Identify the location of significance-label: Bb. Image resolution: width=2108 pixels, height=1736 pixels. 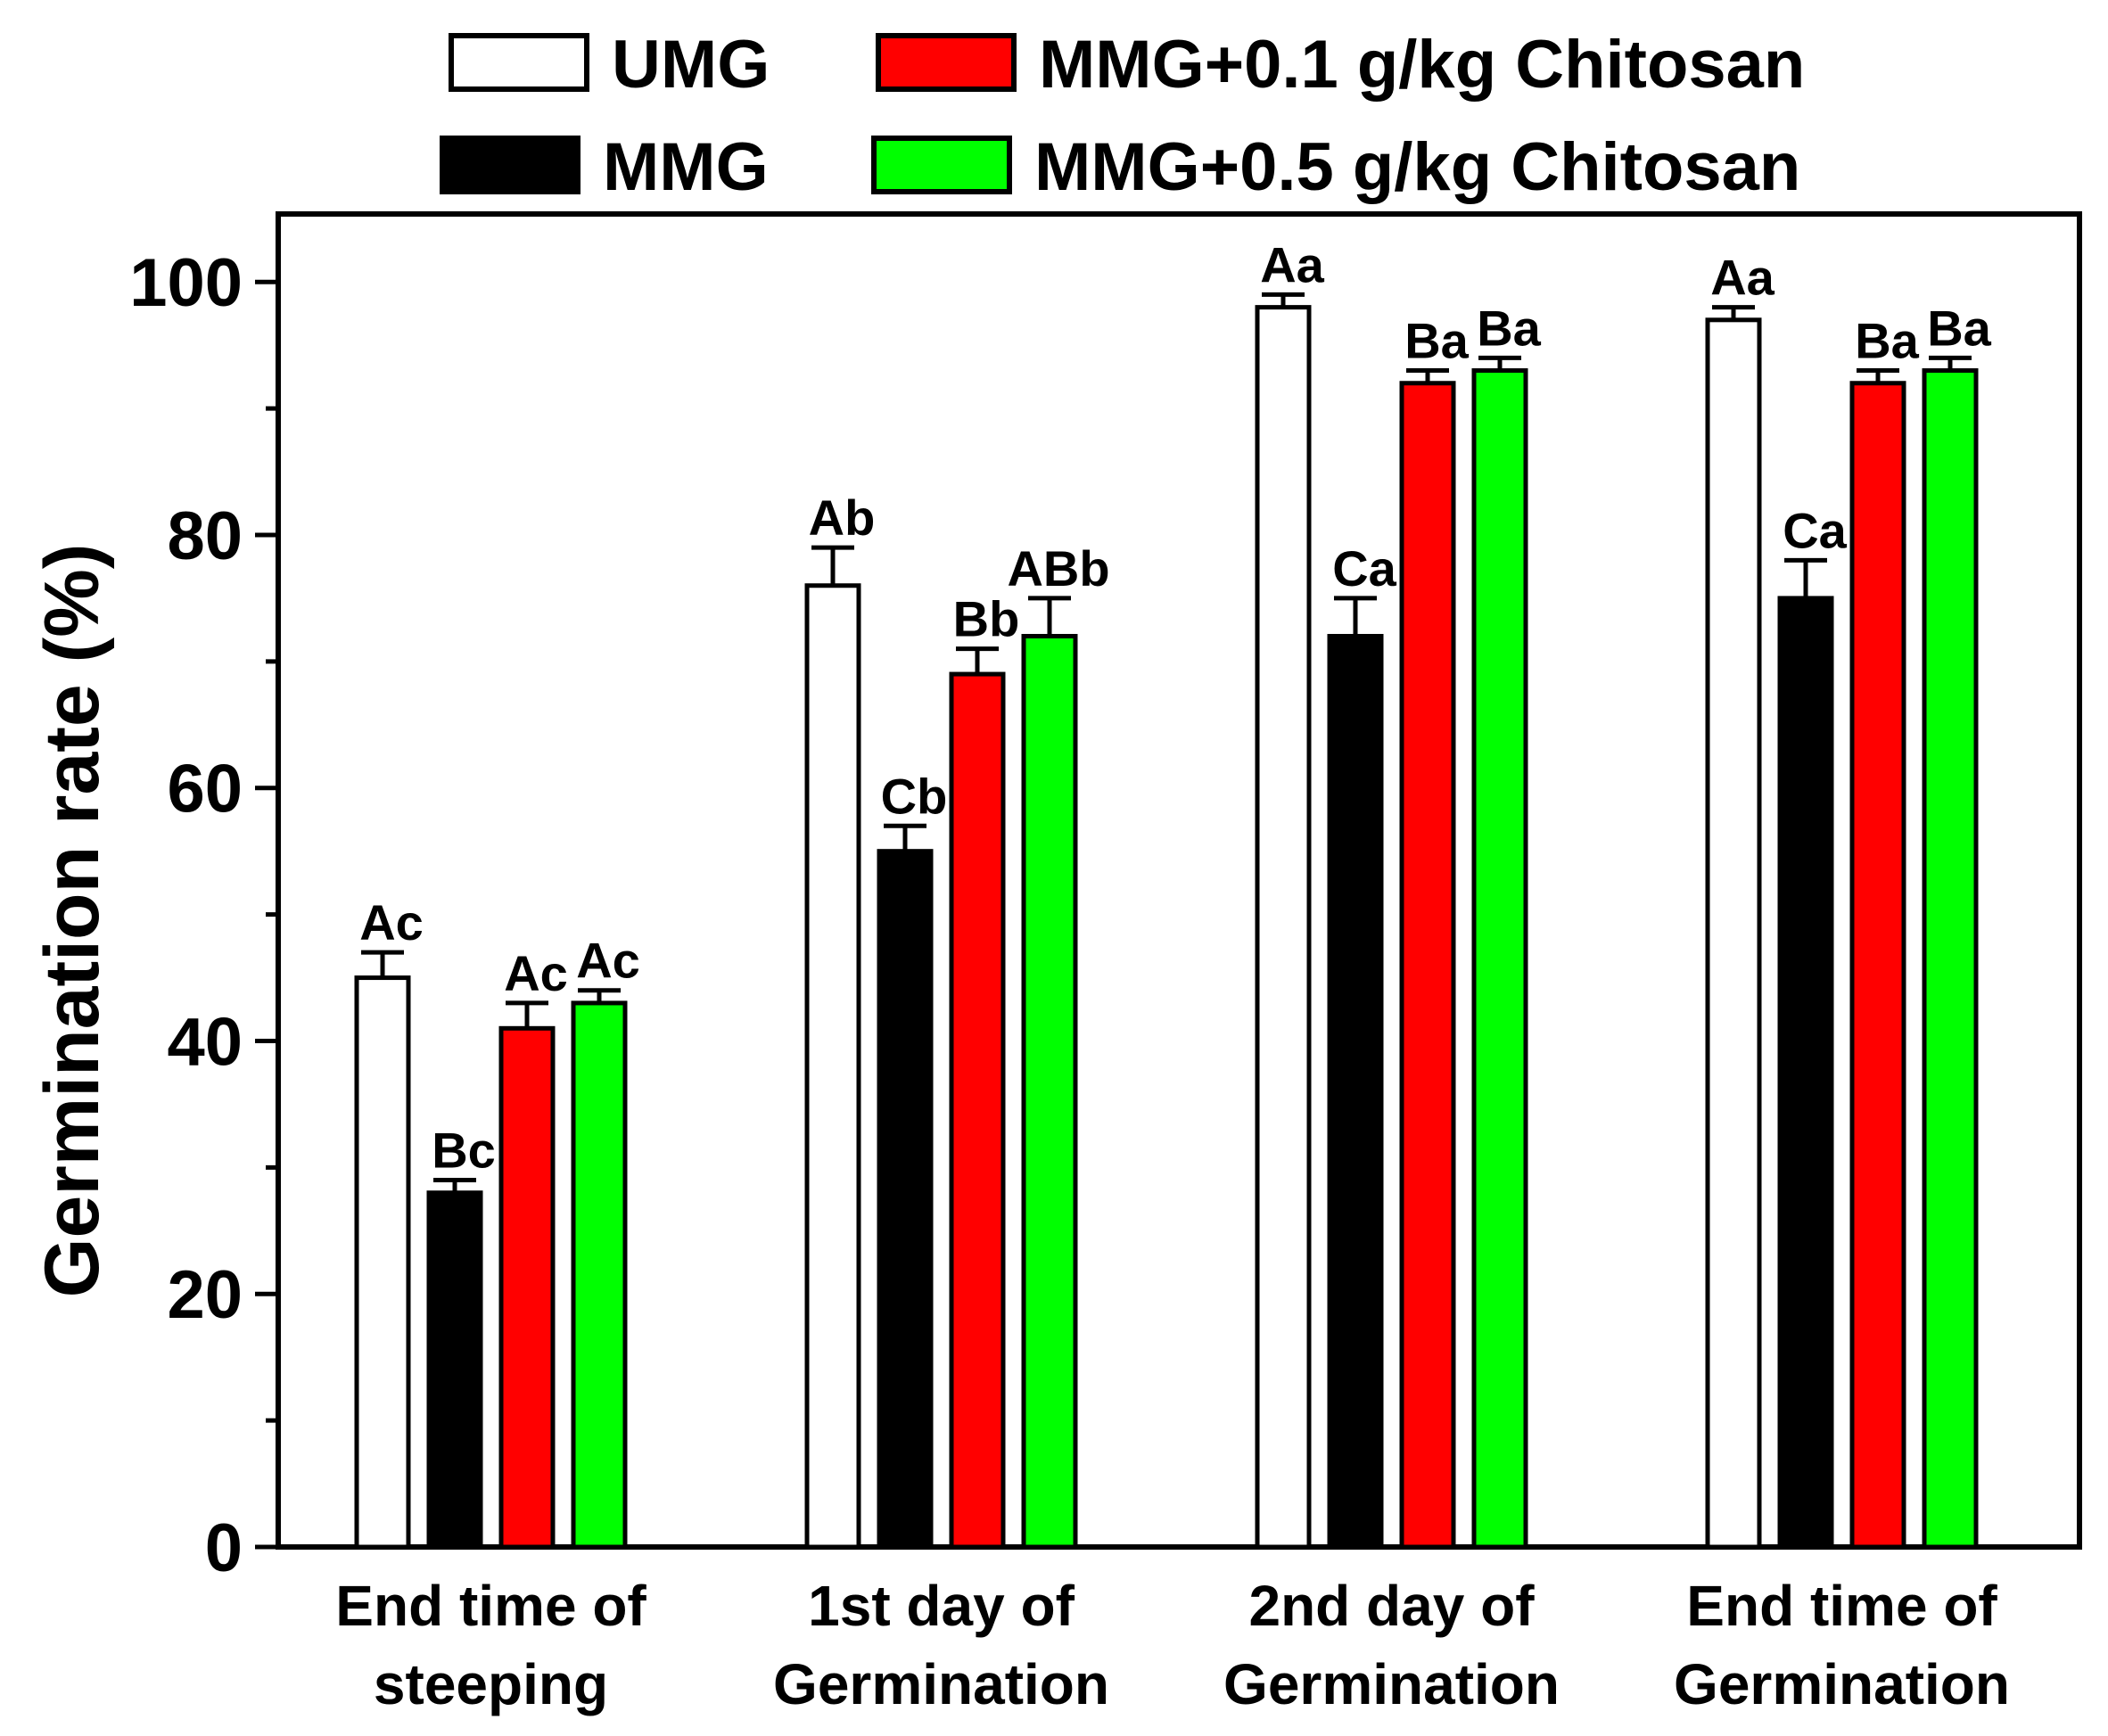
(986, 619).